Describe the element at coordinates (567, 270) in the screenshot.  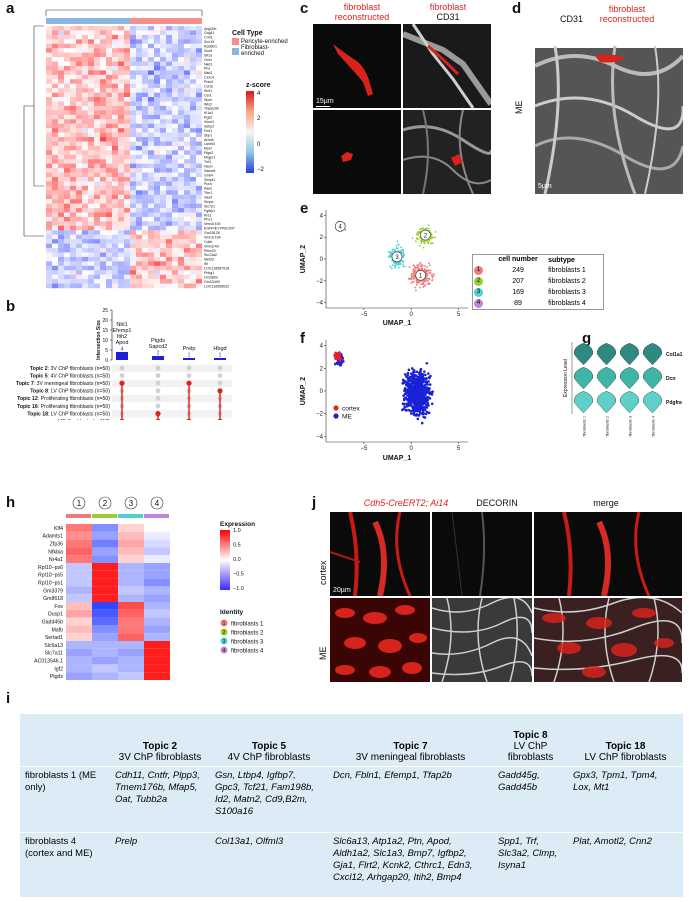
I see `subtype-name: fibroblasts 1` at that location.